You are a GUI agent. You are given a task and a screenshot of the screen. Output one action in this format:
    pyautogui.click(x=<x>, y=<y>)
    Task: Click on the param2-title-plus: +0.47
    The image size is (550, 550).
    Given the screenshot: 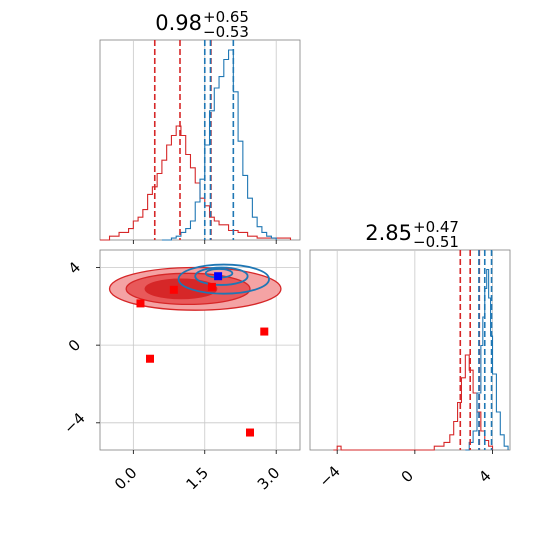 What is the action you would take?
    pyautogui.click(x=436, y=227)
    